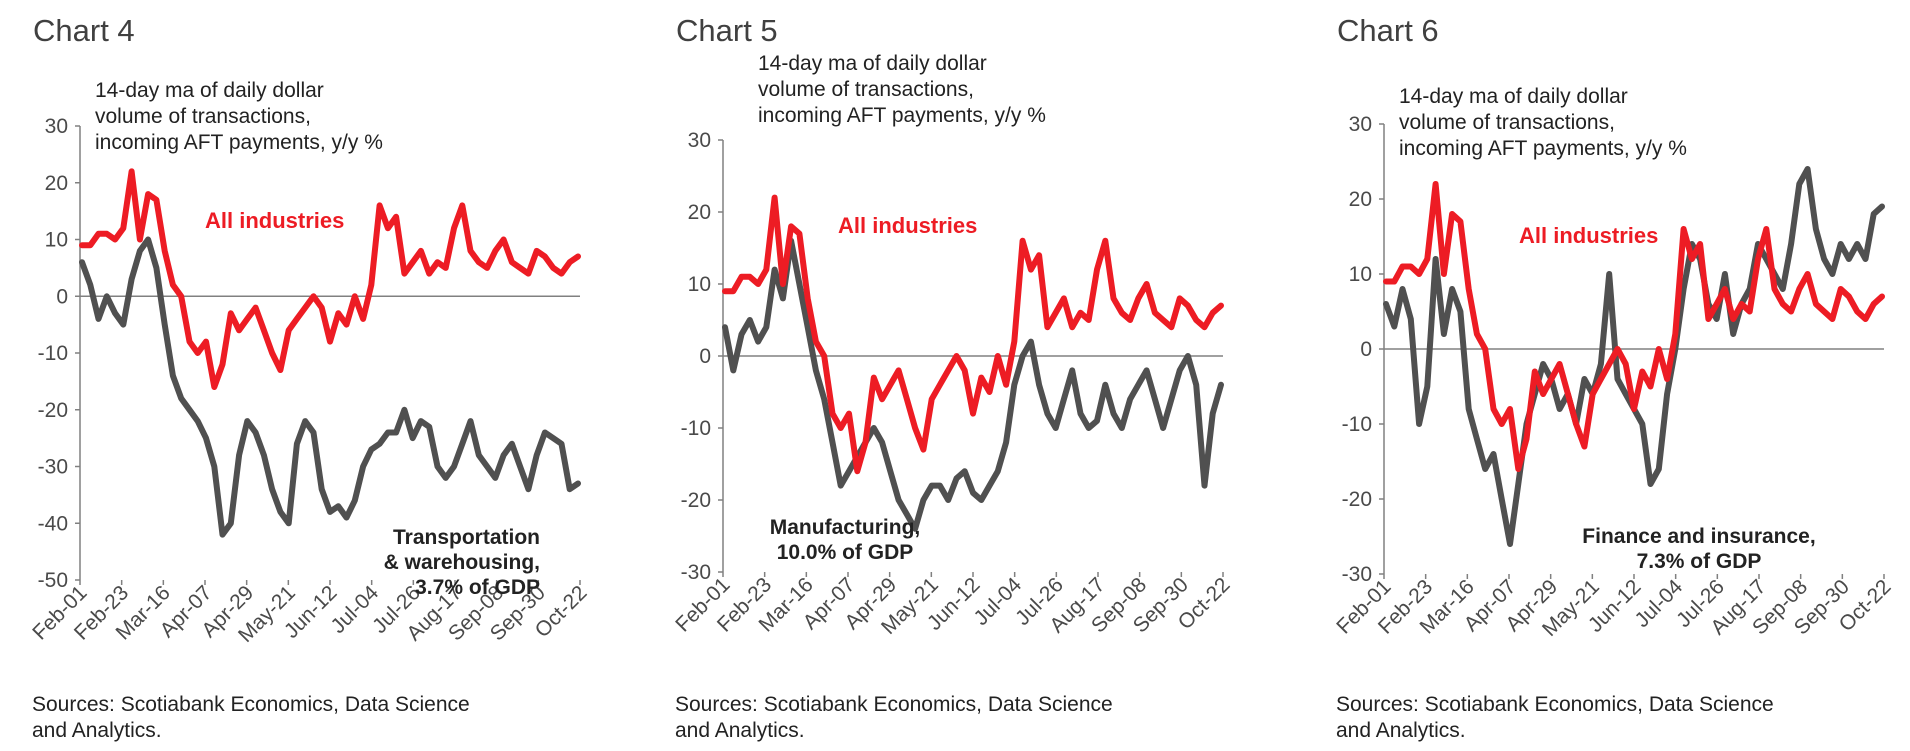 The width and height of the screenshot is (1910, 751). I want to click on sector-label-line: 7.3% of GDP, so click(1699, 561).